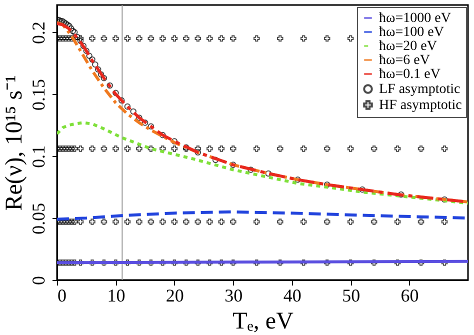 The image size is (474, 335). Describe the element at coordinates (408, 46) in the screenshot. I see `legend-label: ħω=20 eV` at that location.